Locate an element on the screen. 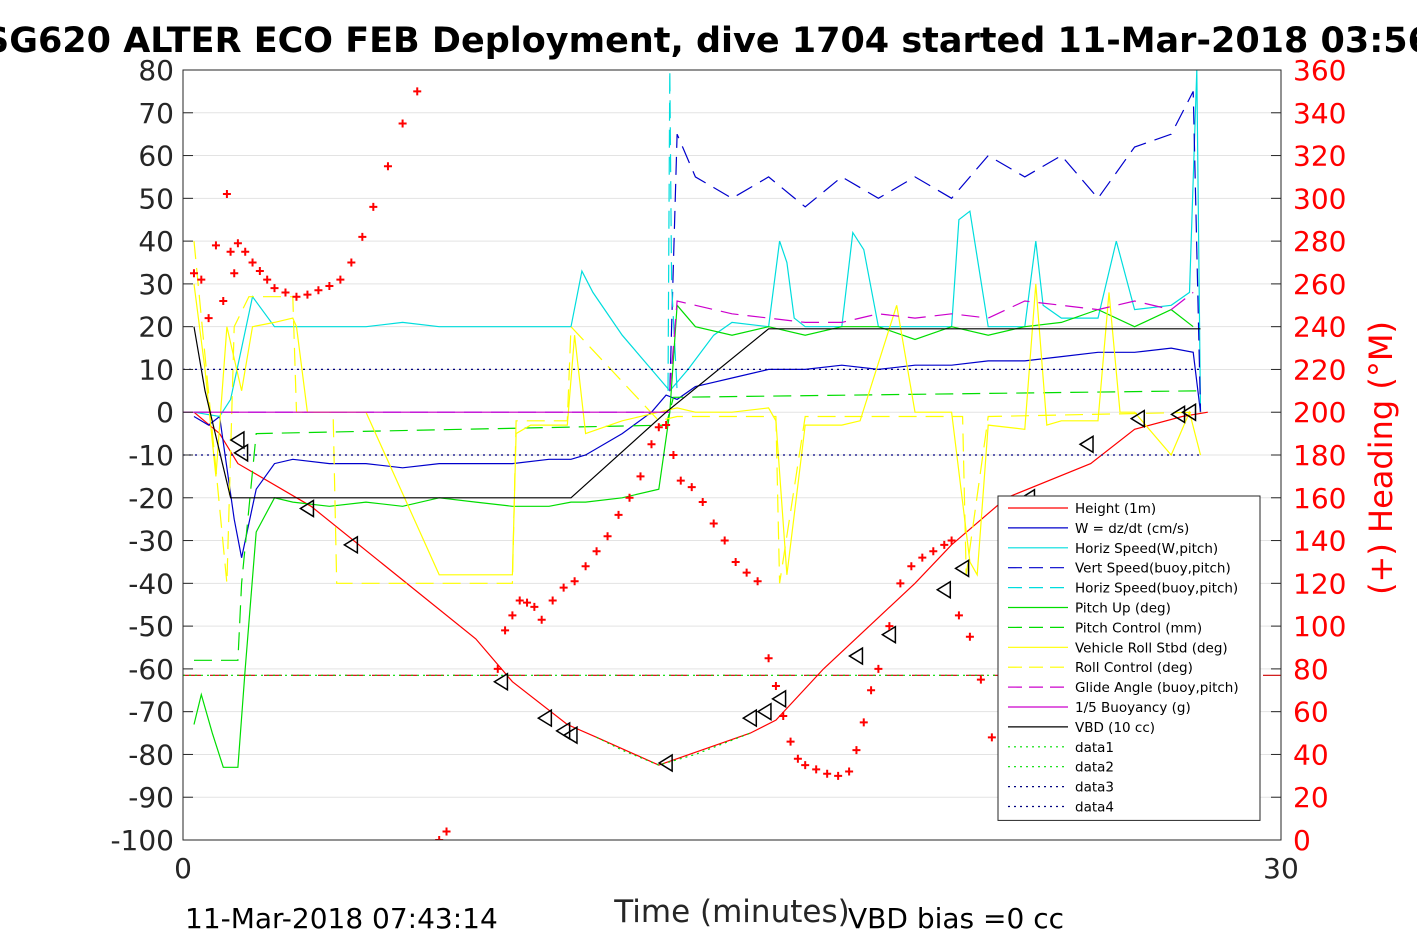 The height and width of the screenshot is (945, 1417). y-right-tick-label: 320 is located at coordinates (1319, 156).